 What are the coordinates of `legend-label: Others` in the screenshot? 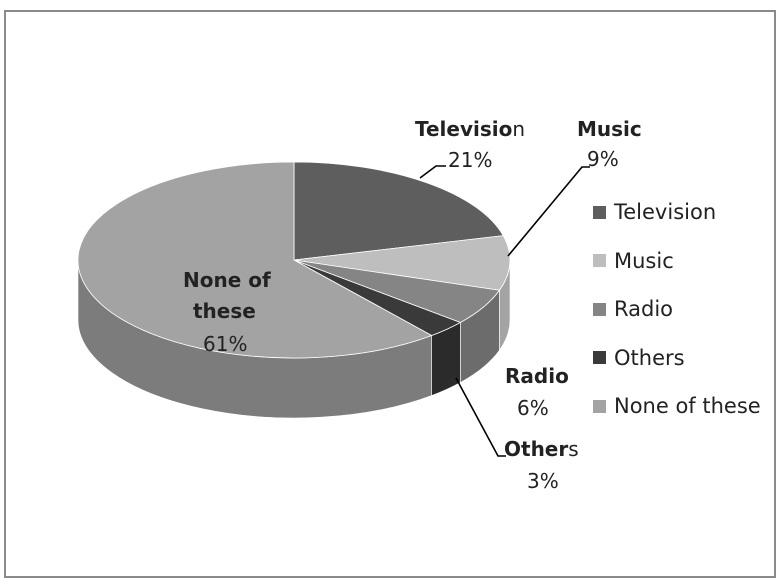 It's located at (649, 357).